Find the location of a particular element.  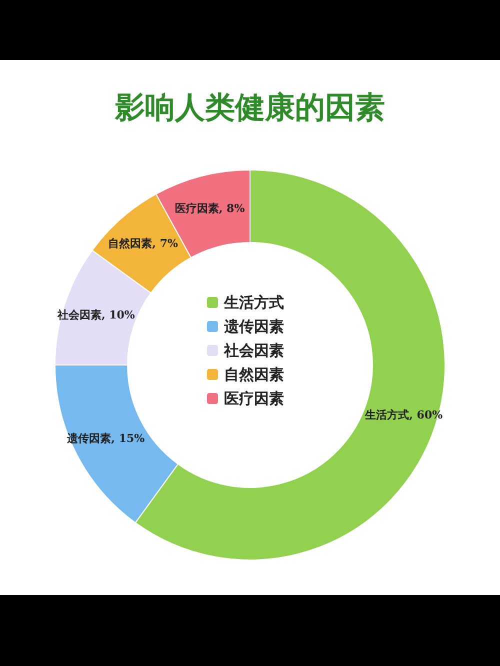

legend-label: 自然因素 is located at coordinates (254, 375).